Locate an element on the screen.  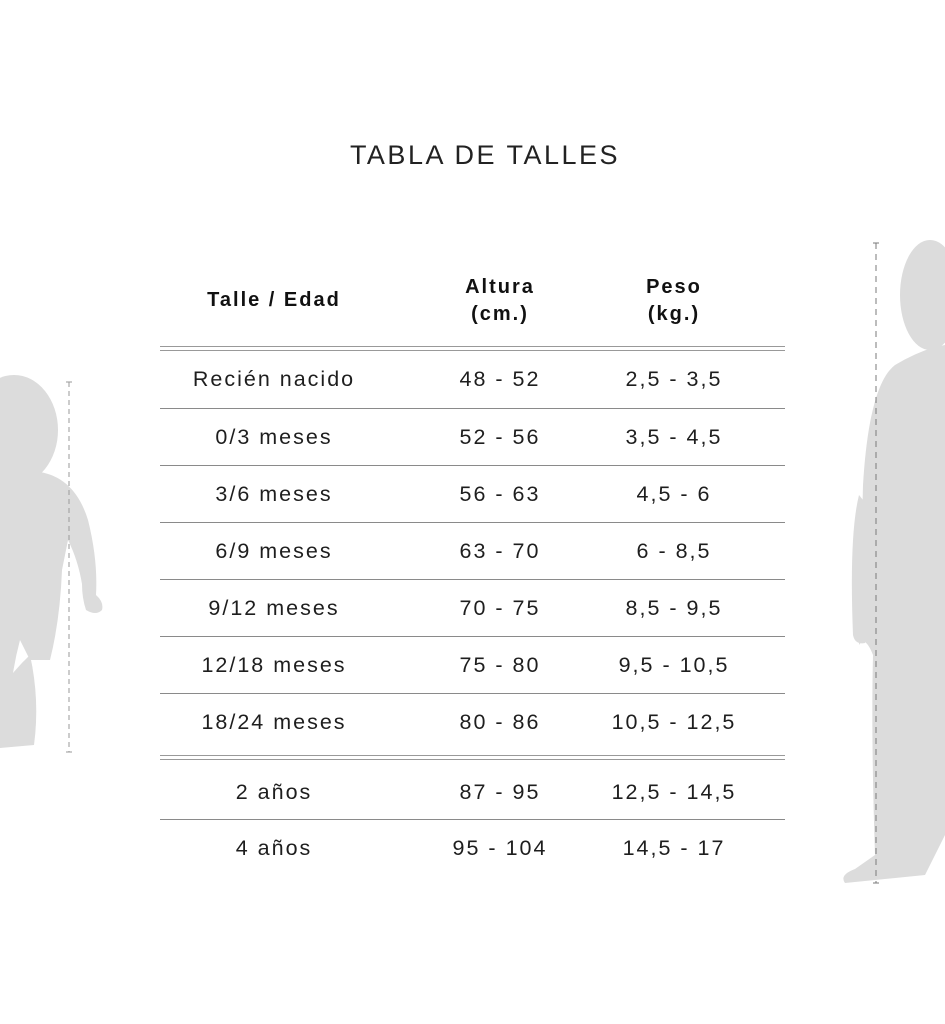
table-header: Talle / Edad Altura (cm.) Peso (kg.) is located at coordinates (472, 307).